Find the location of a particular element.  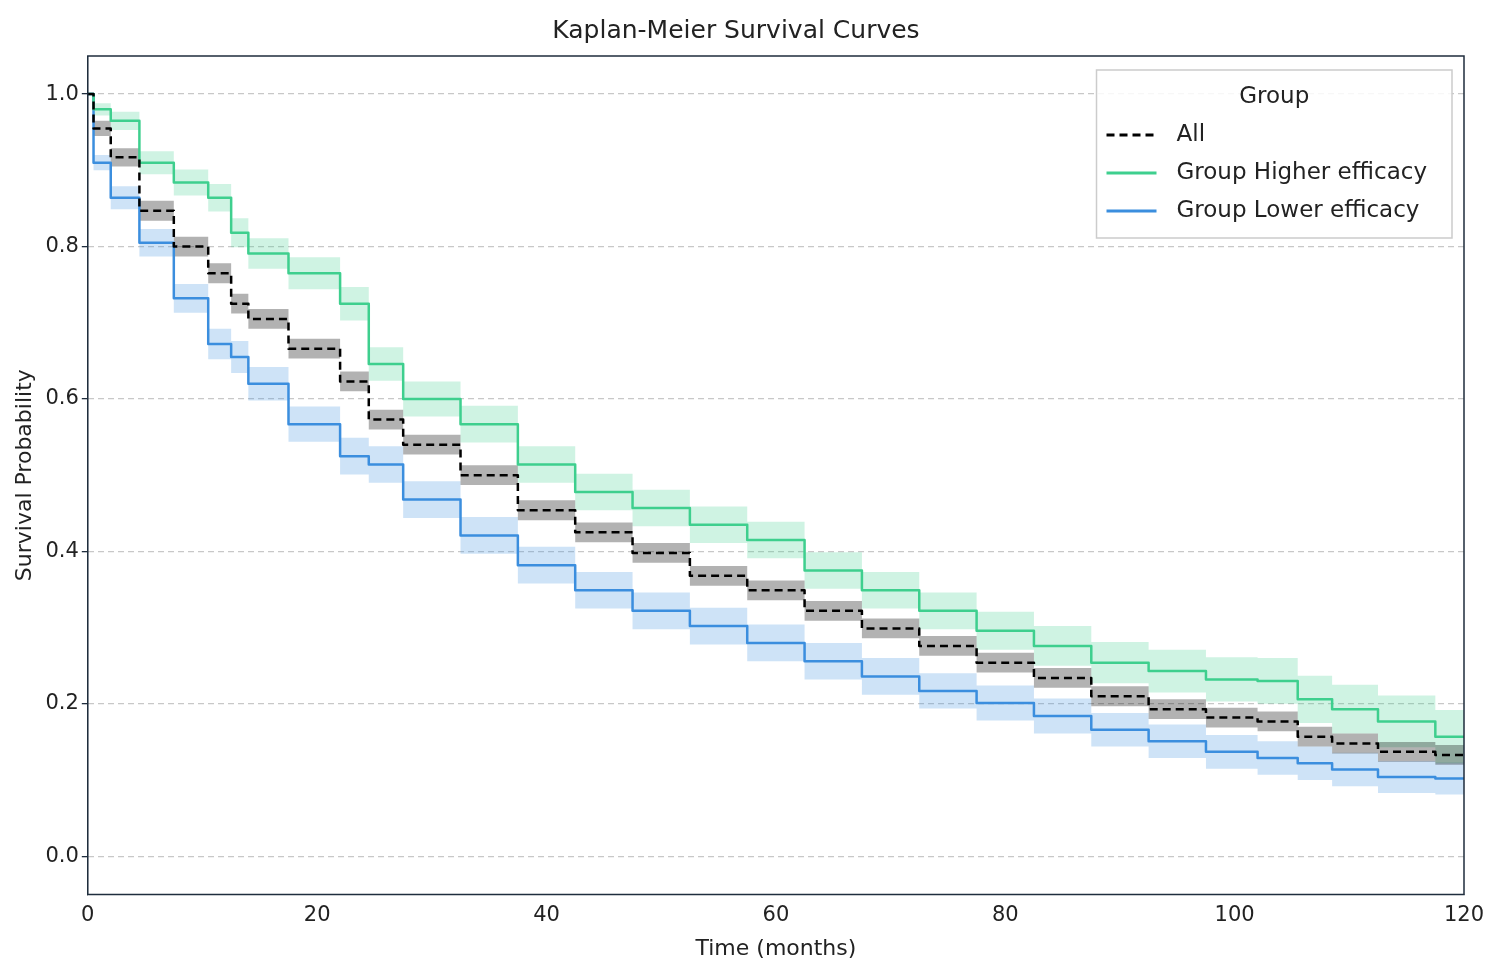

chart-title: Kaplan-Meier Survival Curves is located at coordinates (736, 29).